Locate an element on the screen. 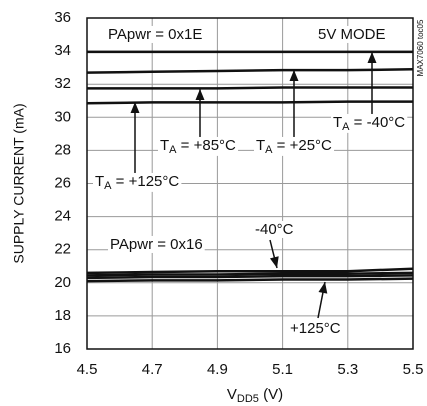 The height and width of the screenshot is (406, 427). x-axis-label-part: (V) is located at coordinates (271, 394).